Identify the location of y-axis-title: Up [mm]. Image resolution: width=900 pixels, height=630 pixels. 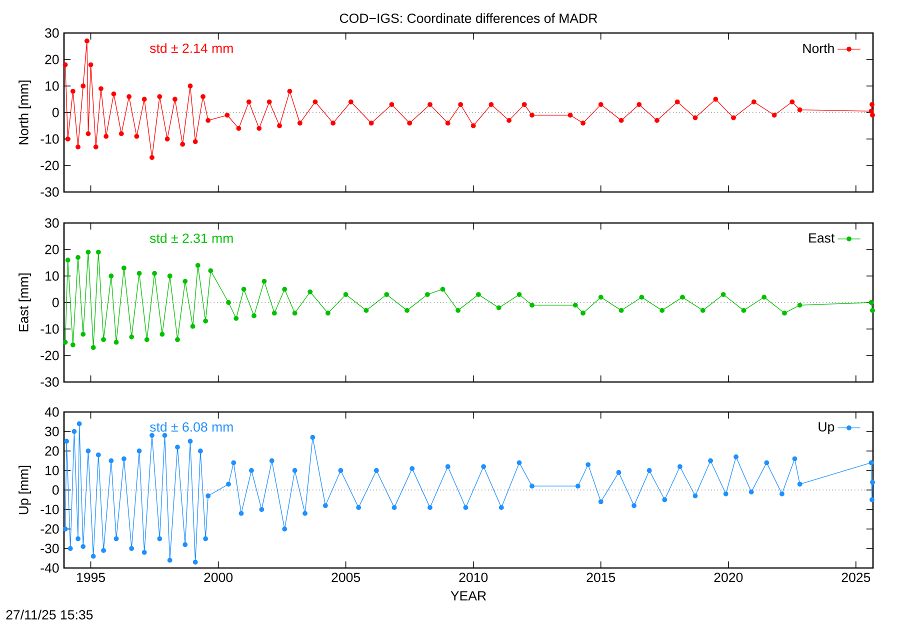
(24, 490).